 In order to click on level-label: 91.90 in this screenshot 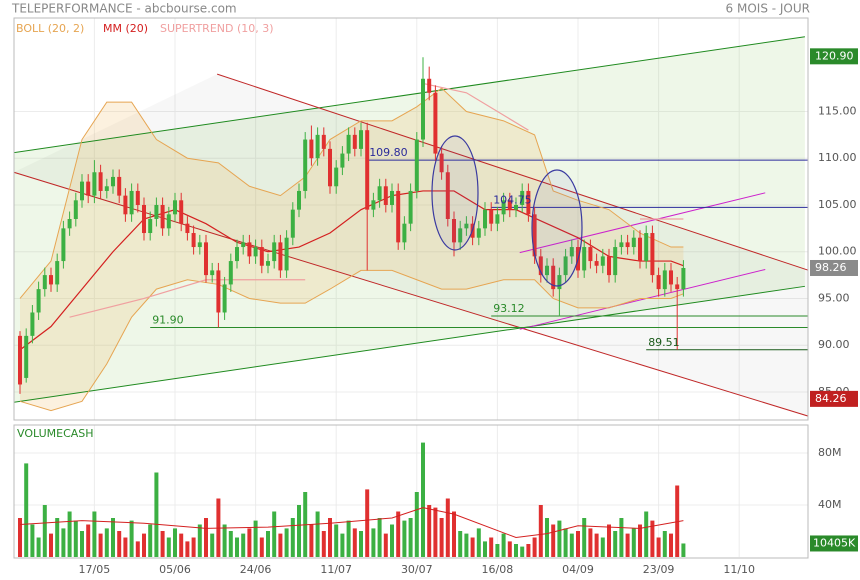, I will do `click(168, 319)`.